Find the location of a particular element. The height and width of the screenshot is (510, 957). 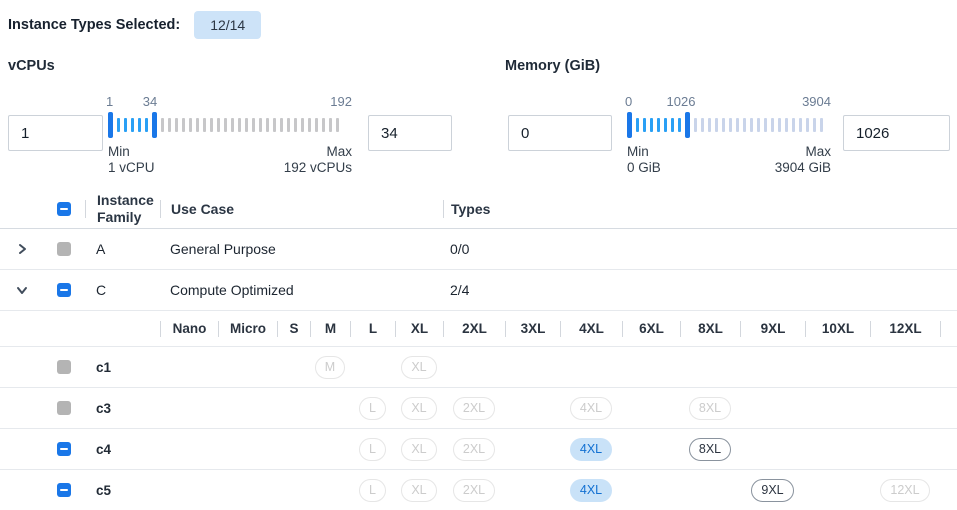

vcpus-slider: 1 34 192 Min 1 vCPU Max 192 vCPUs is located at coordinates (229, 135).